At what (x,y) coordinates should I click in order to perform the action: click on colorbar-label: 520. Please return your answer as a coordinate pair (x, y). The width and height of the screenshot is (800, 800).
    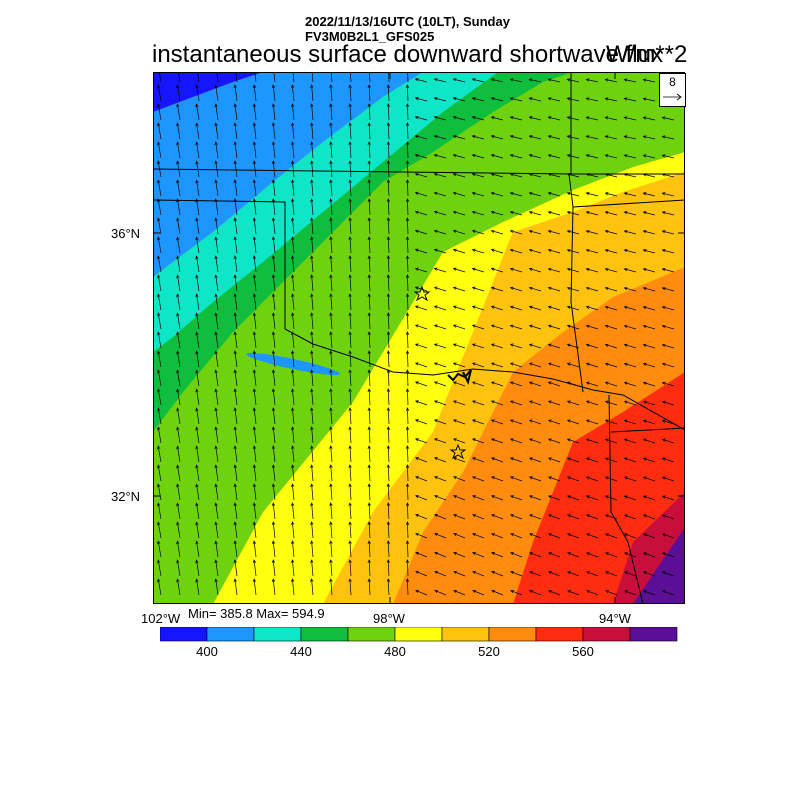
    Looking at the image, I should click on (489, 651).